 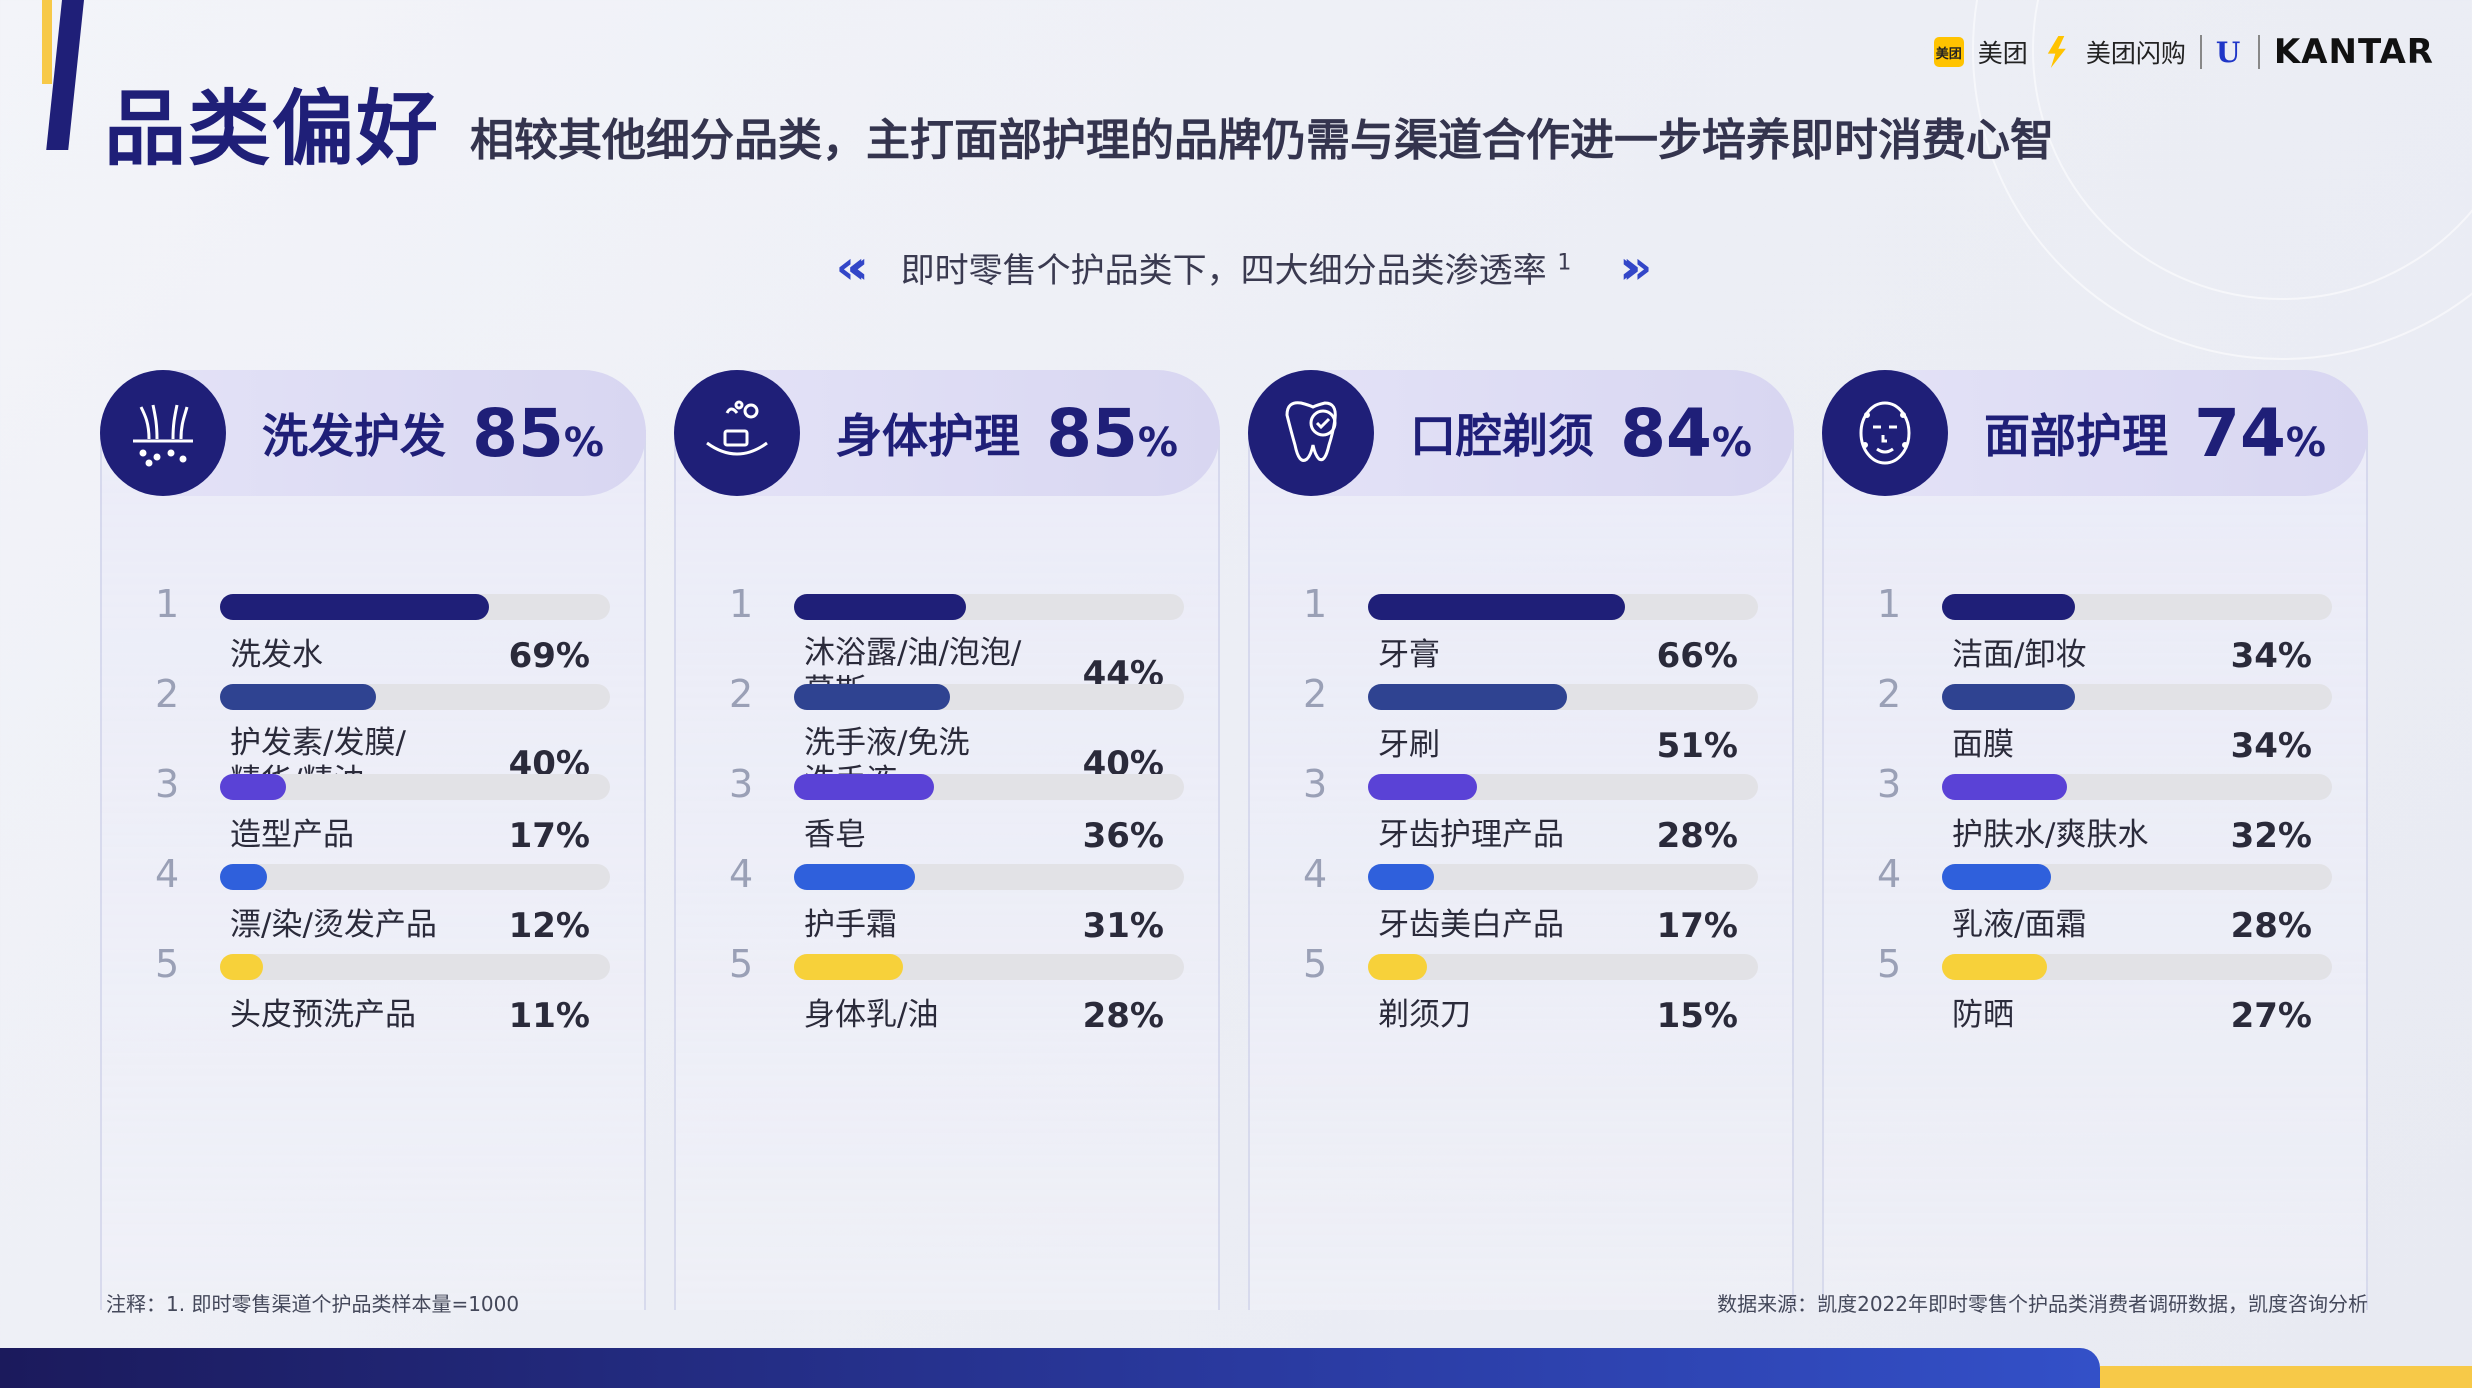 What do you see at coordinates (871, 1015) in the screenshot?
I see `item-label: 身体乳/油` at bounding box center [871, 1015].